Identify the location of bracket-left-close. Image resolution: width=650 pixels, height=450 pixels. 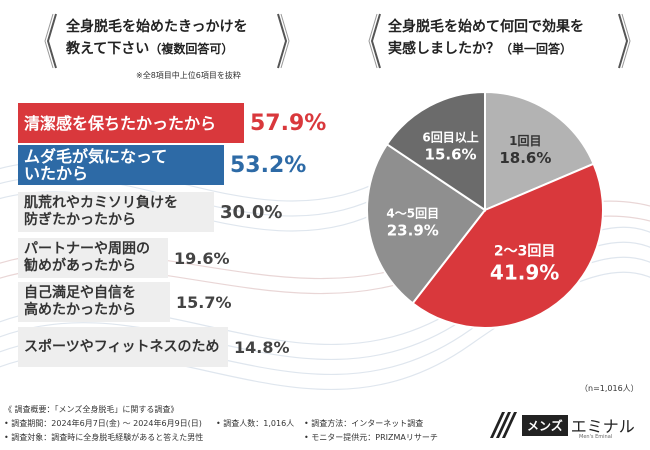
(283, 41).